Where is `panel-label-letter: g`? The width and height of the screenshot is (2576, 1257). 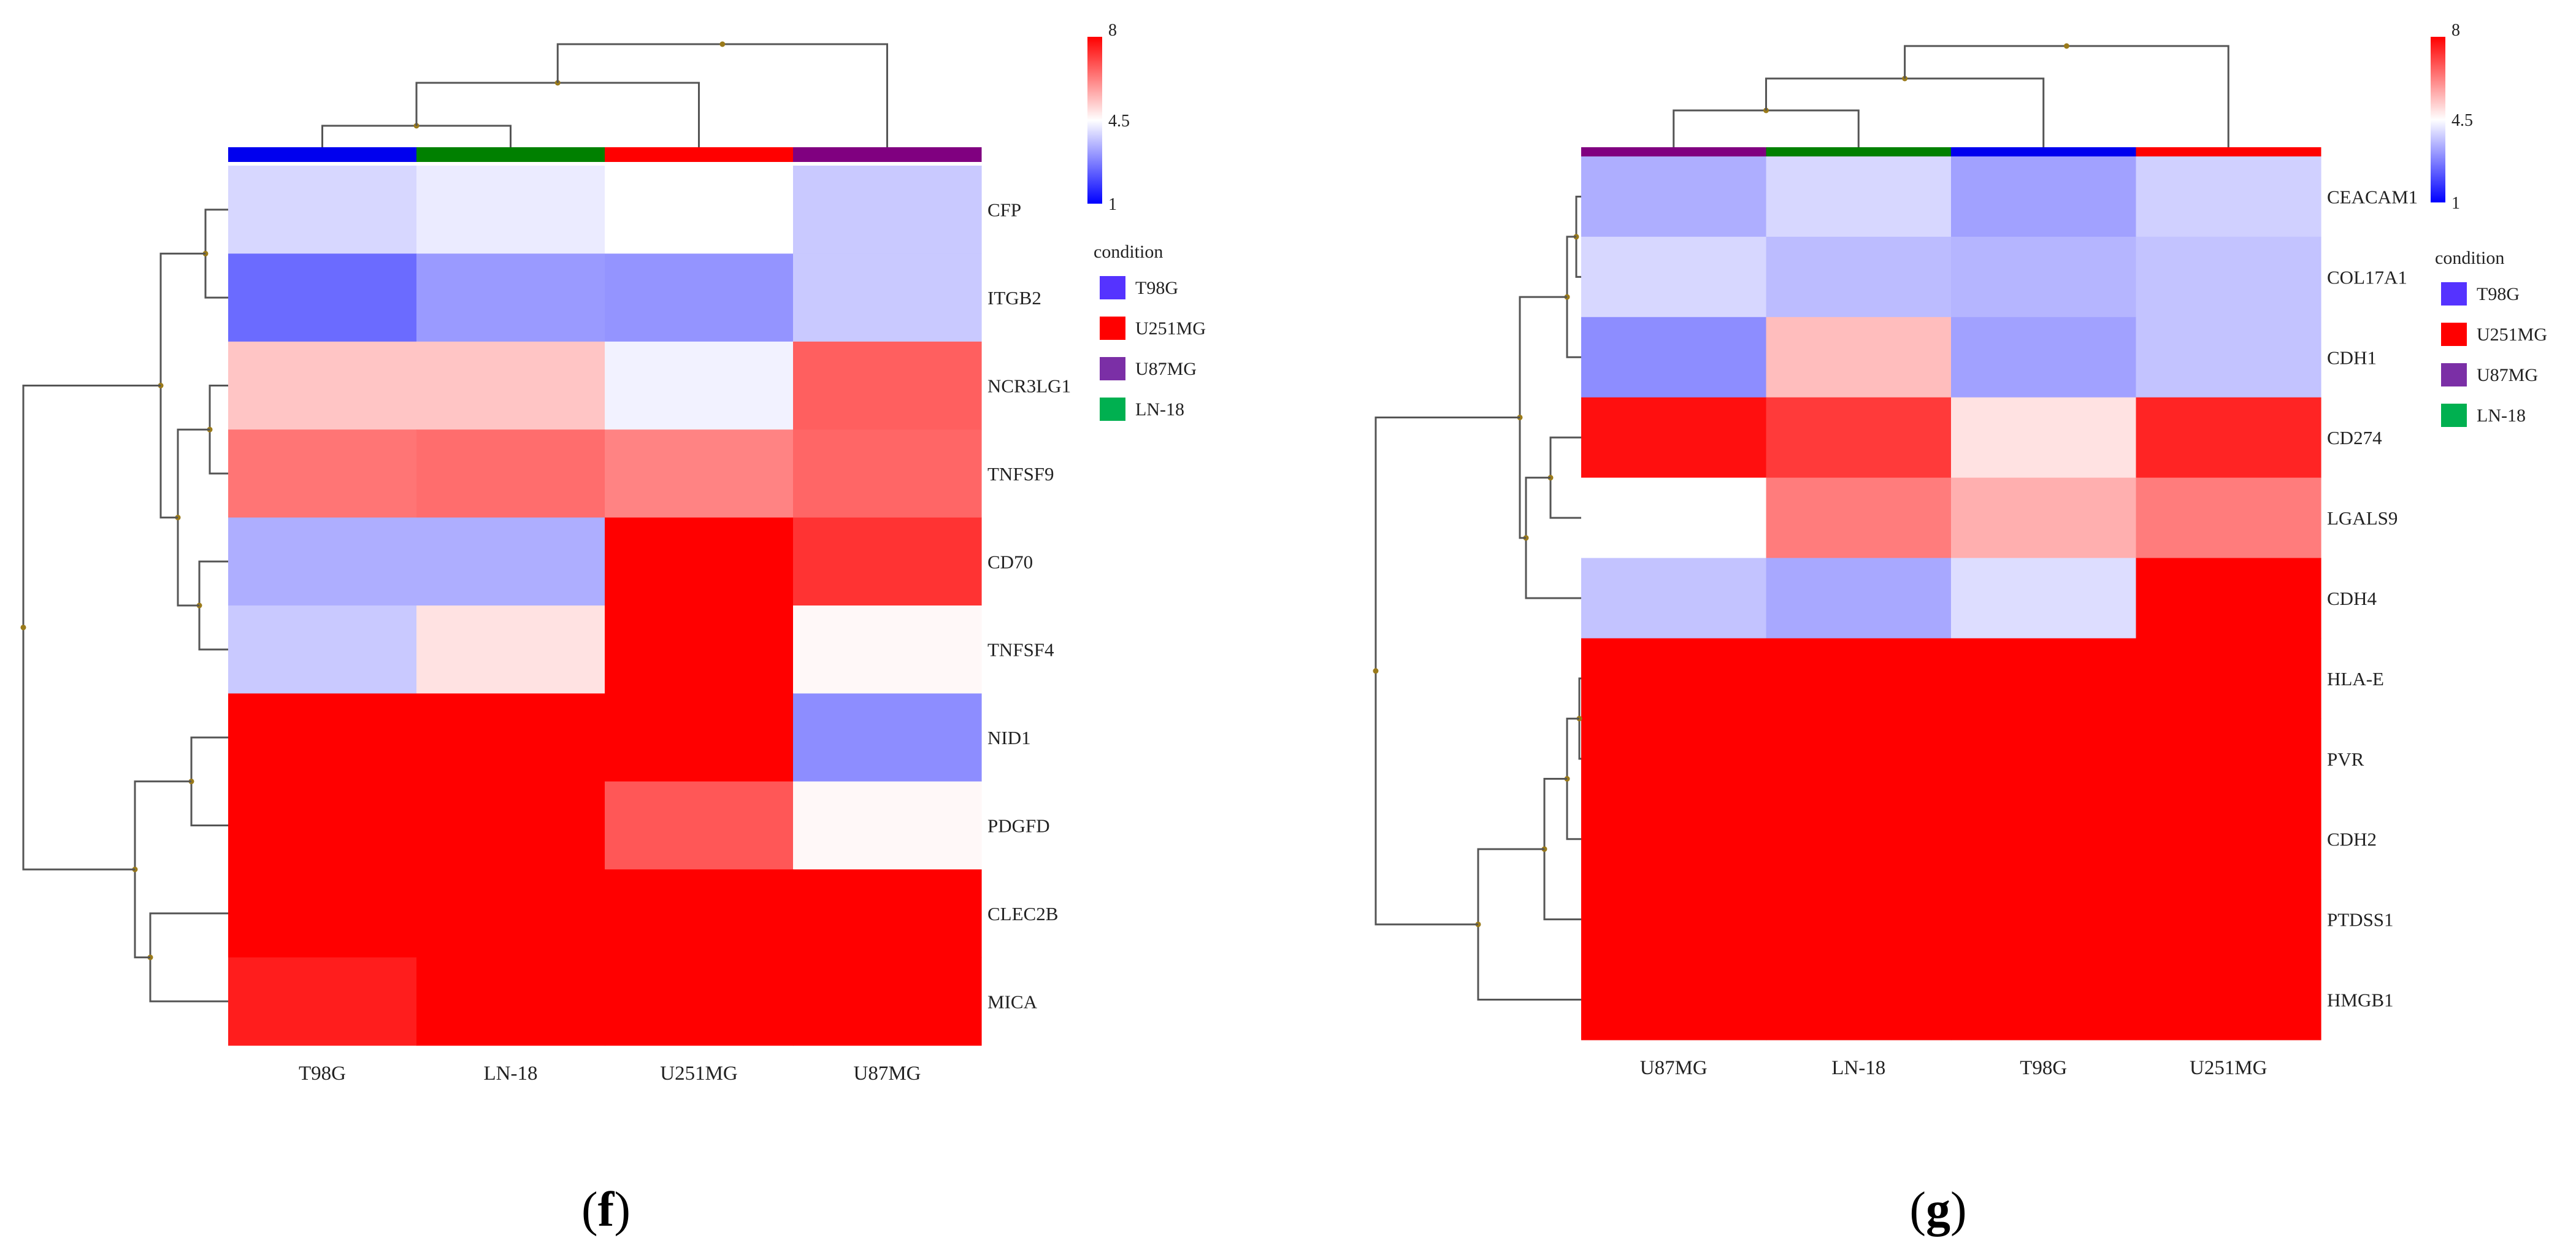
panel-label-letter: g is located at coordinates (1938, 1210).